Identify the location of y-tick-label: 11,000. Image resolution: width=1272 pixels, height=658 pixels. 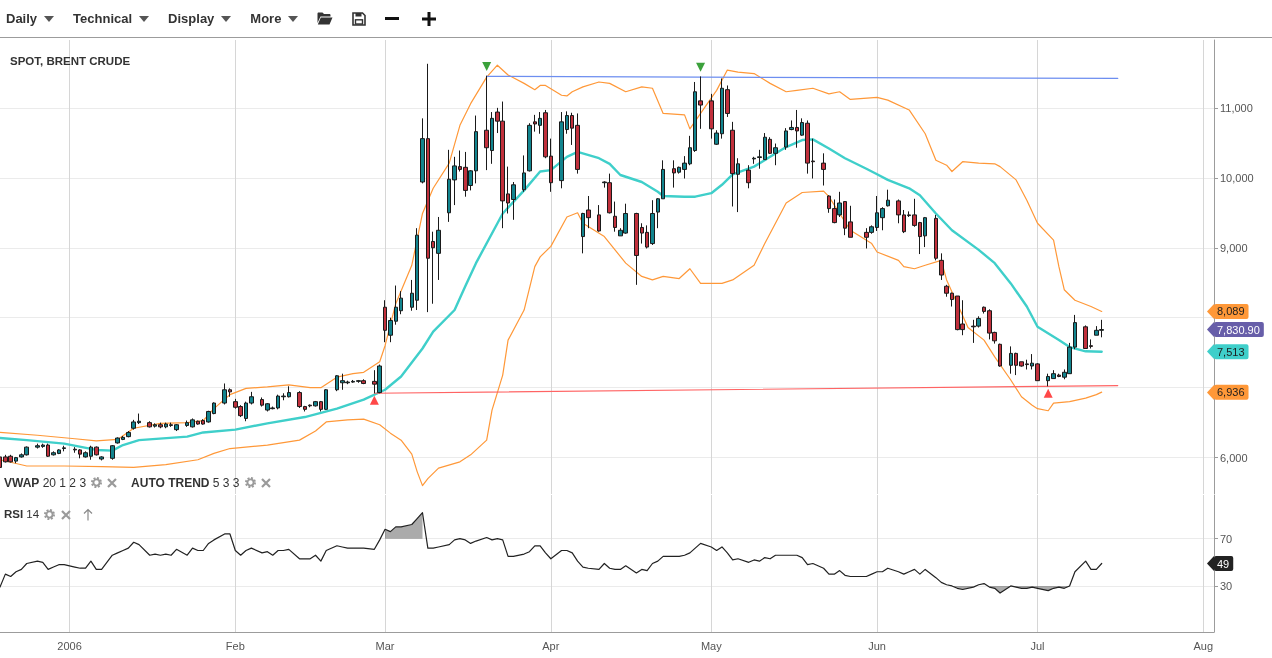
(1236, 107).